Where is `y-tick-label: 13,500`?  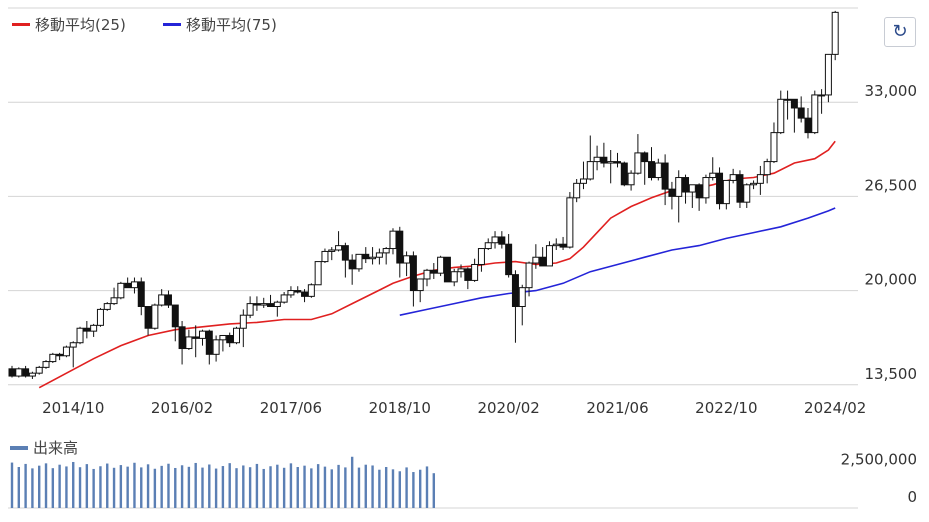
y-tick-label: 13,500 is located at coordinates (891, 374).